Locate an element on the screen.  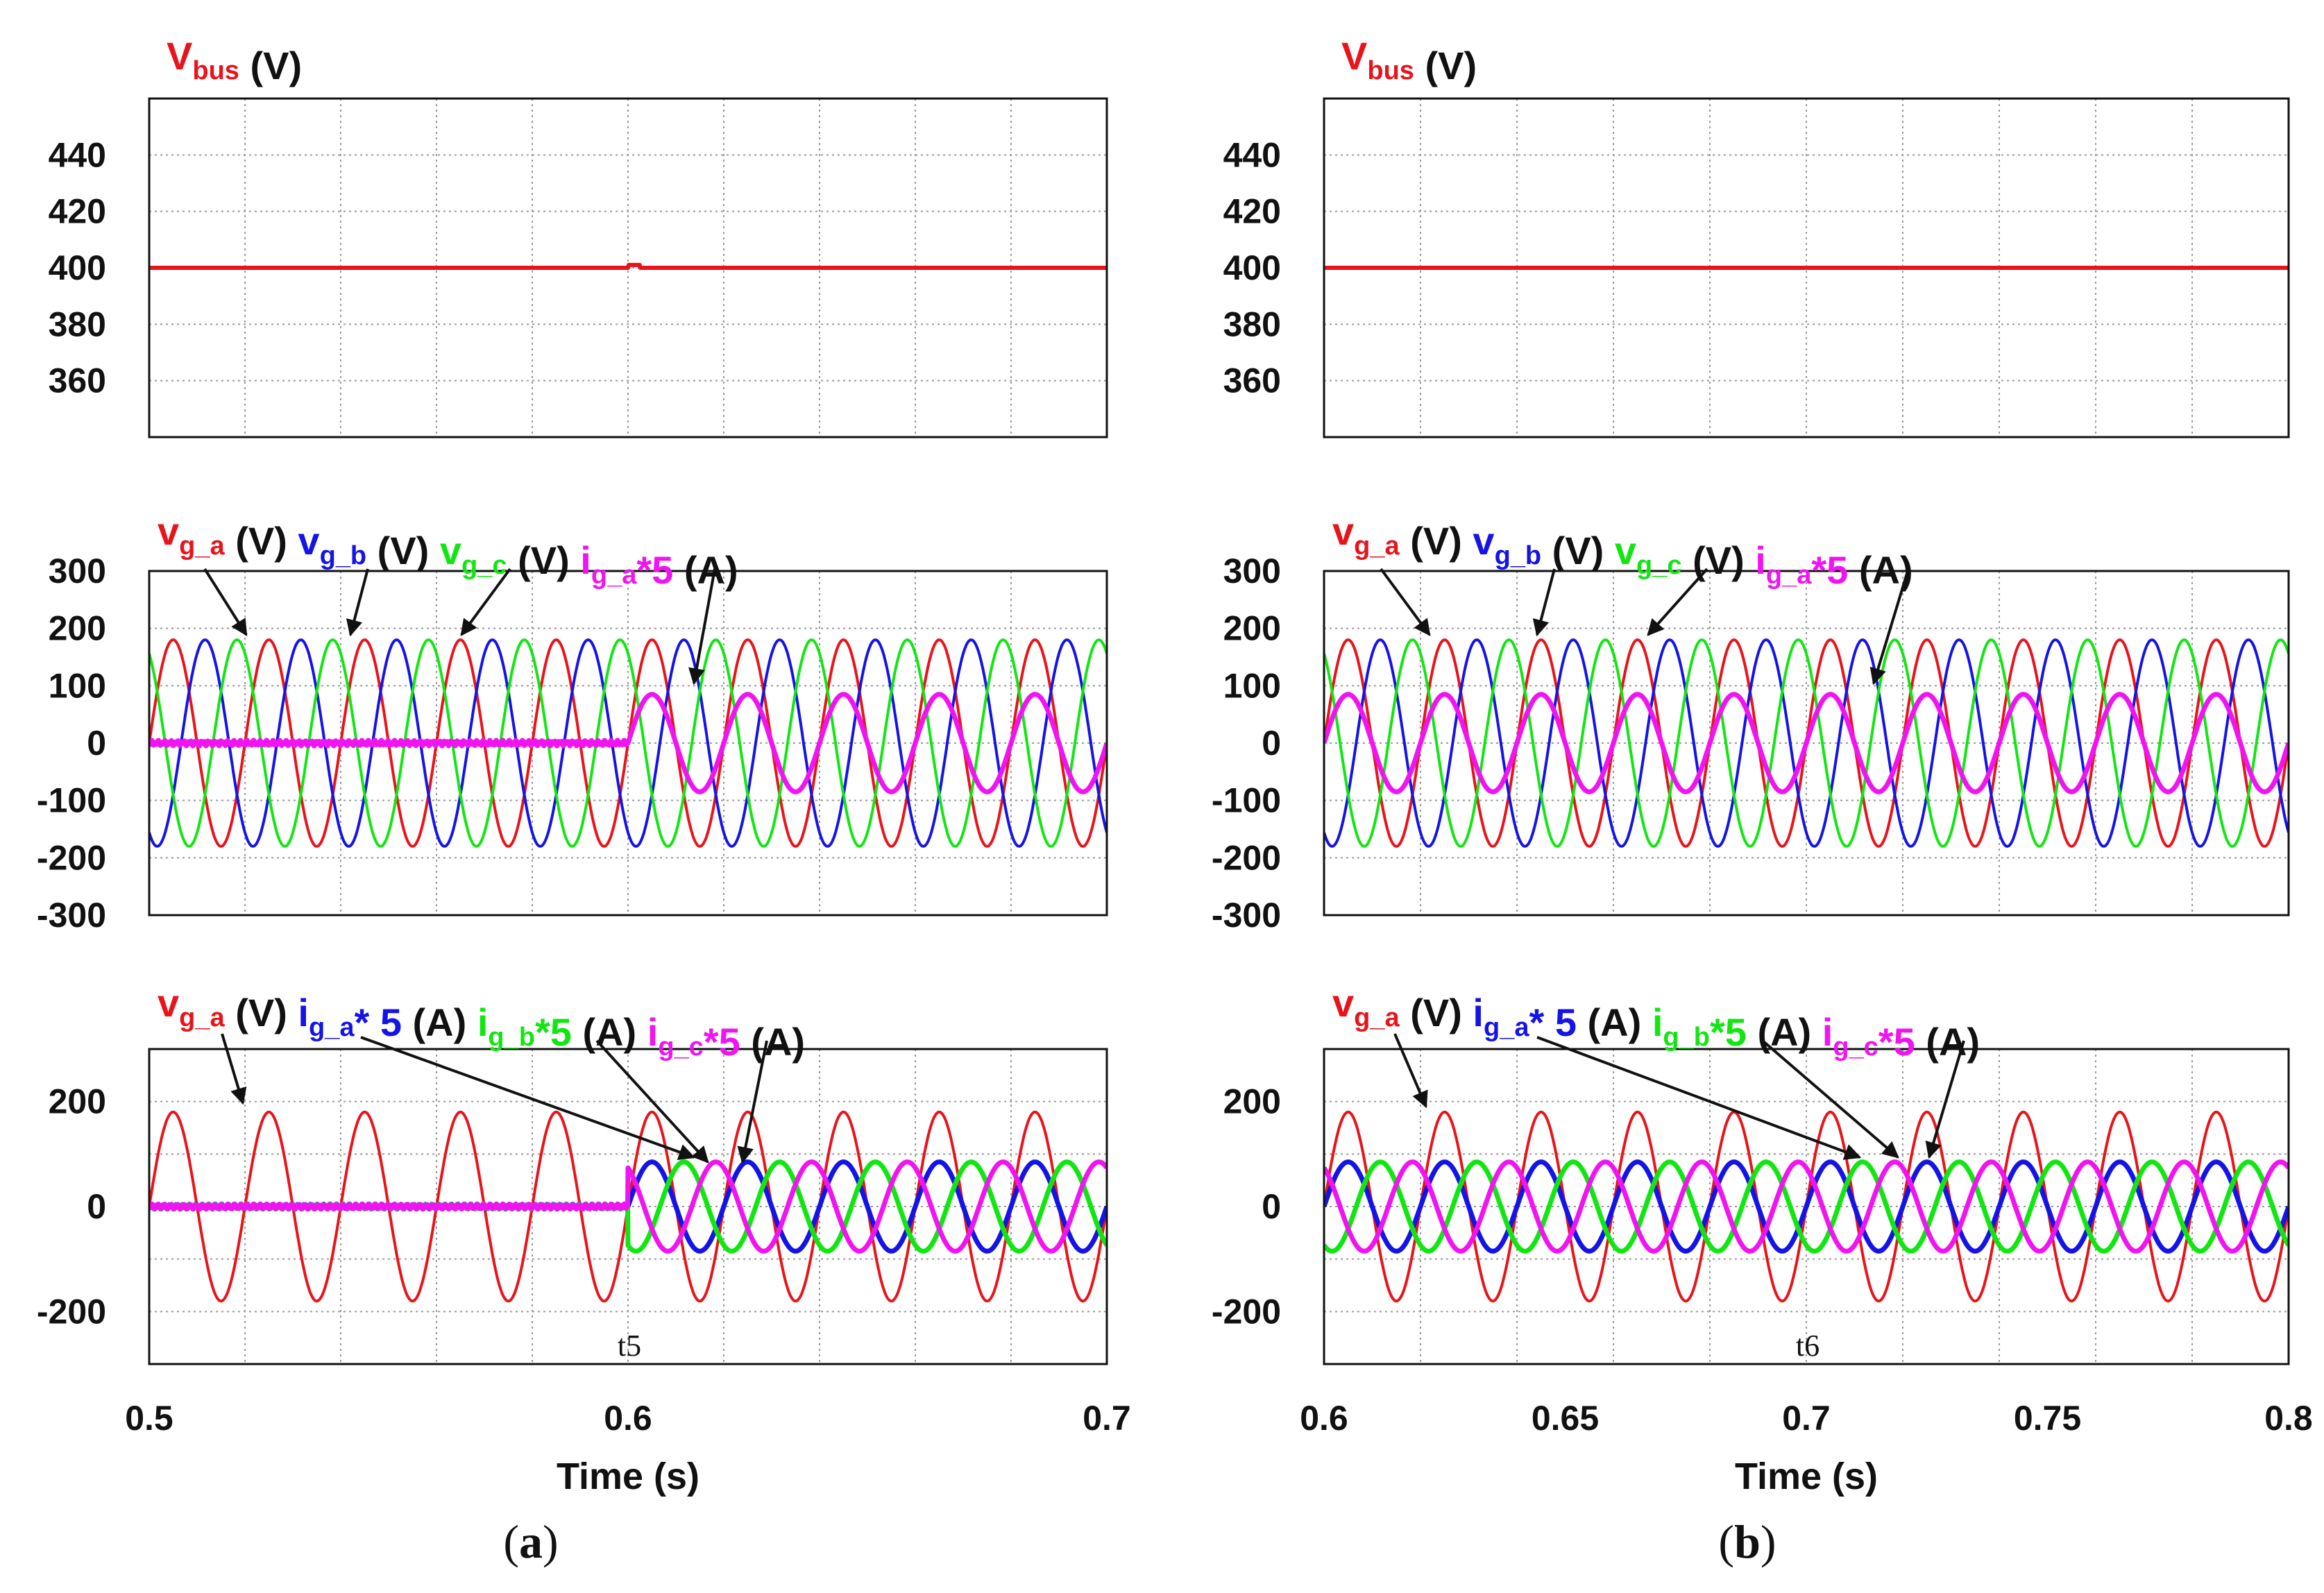
series-red-line is located at coordinates (628, 266).